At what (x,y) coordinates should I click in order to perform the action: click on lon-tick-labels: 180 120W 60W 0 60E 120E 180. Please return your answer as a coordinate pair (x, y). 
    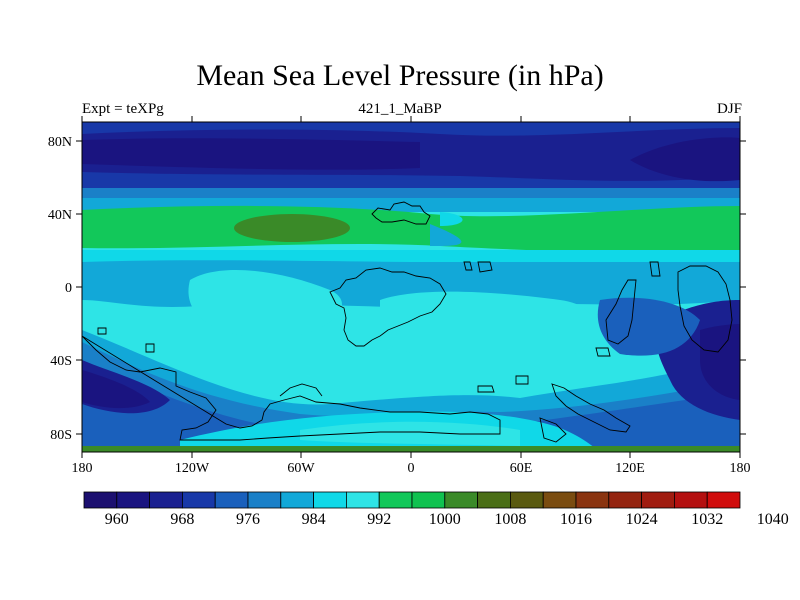
    Looking at the image, I should click on (411, 468).